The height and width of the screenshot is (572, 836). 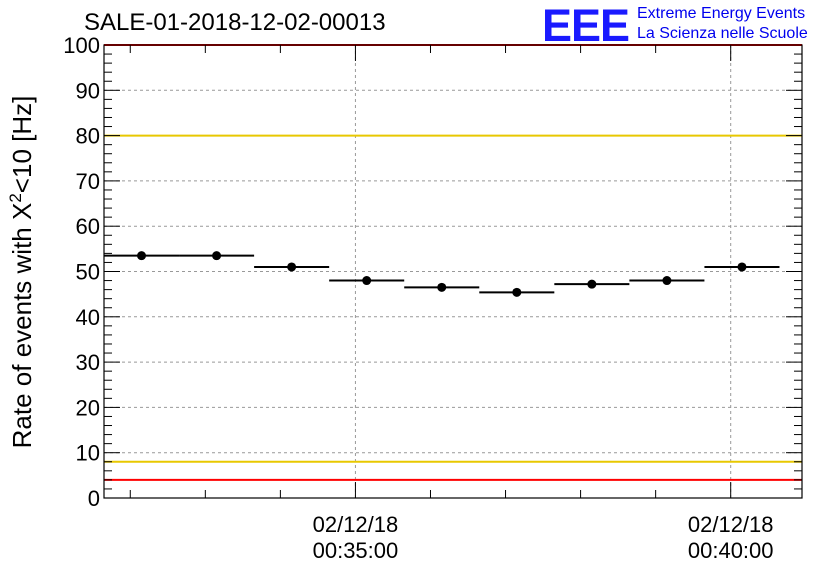 I want to click on y-axis-title: Rate of events with X2<10 [Hz], so click(x=21, y=272).